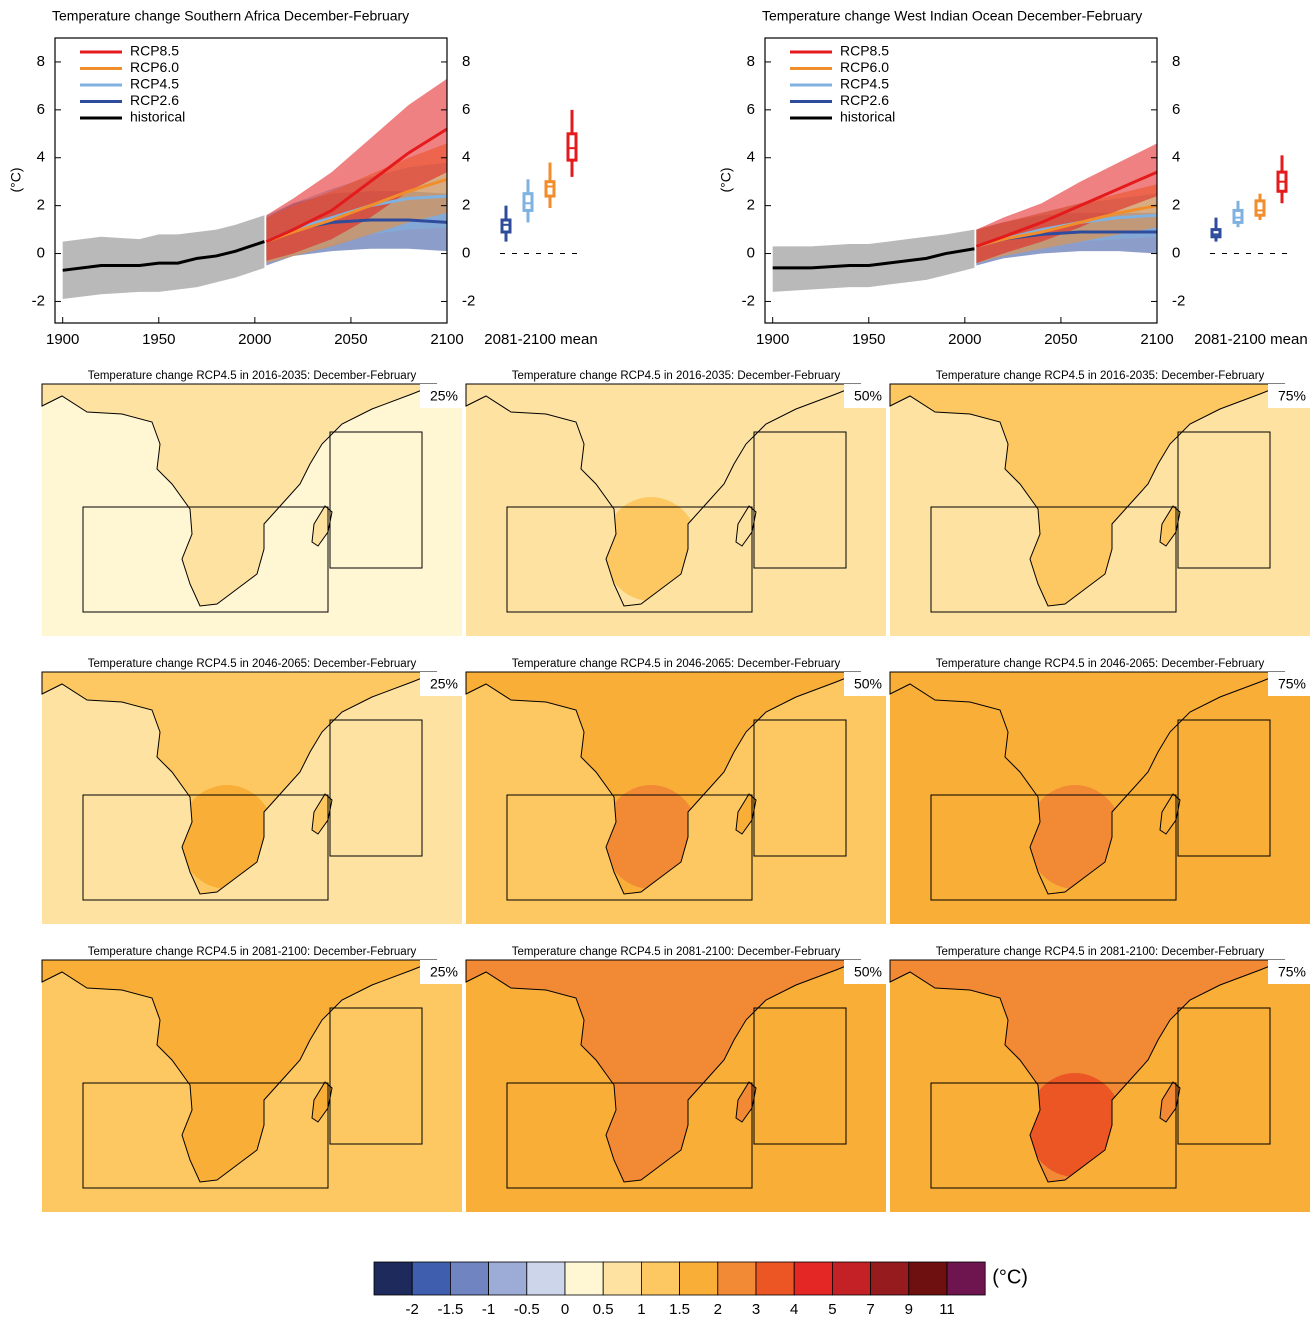 Image resolution: width=1316 pixels, height=1322 pixels. I want to click on y-tick-label: 6, so click(41, 109).